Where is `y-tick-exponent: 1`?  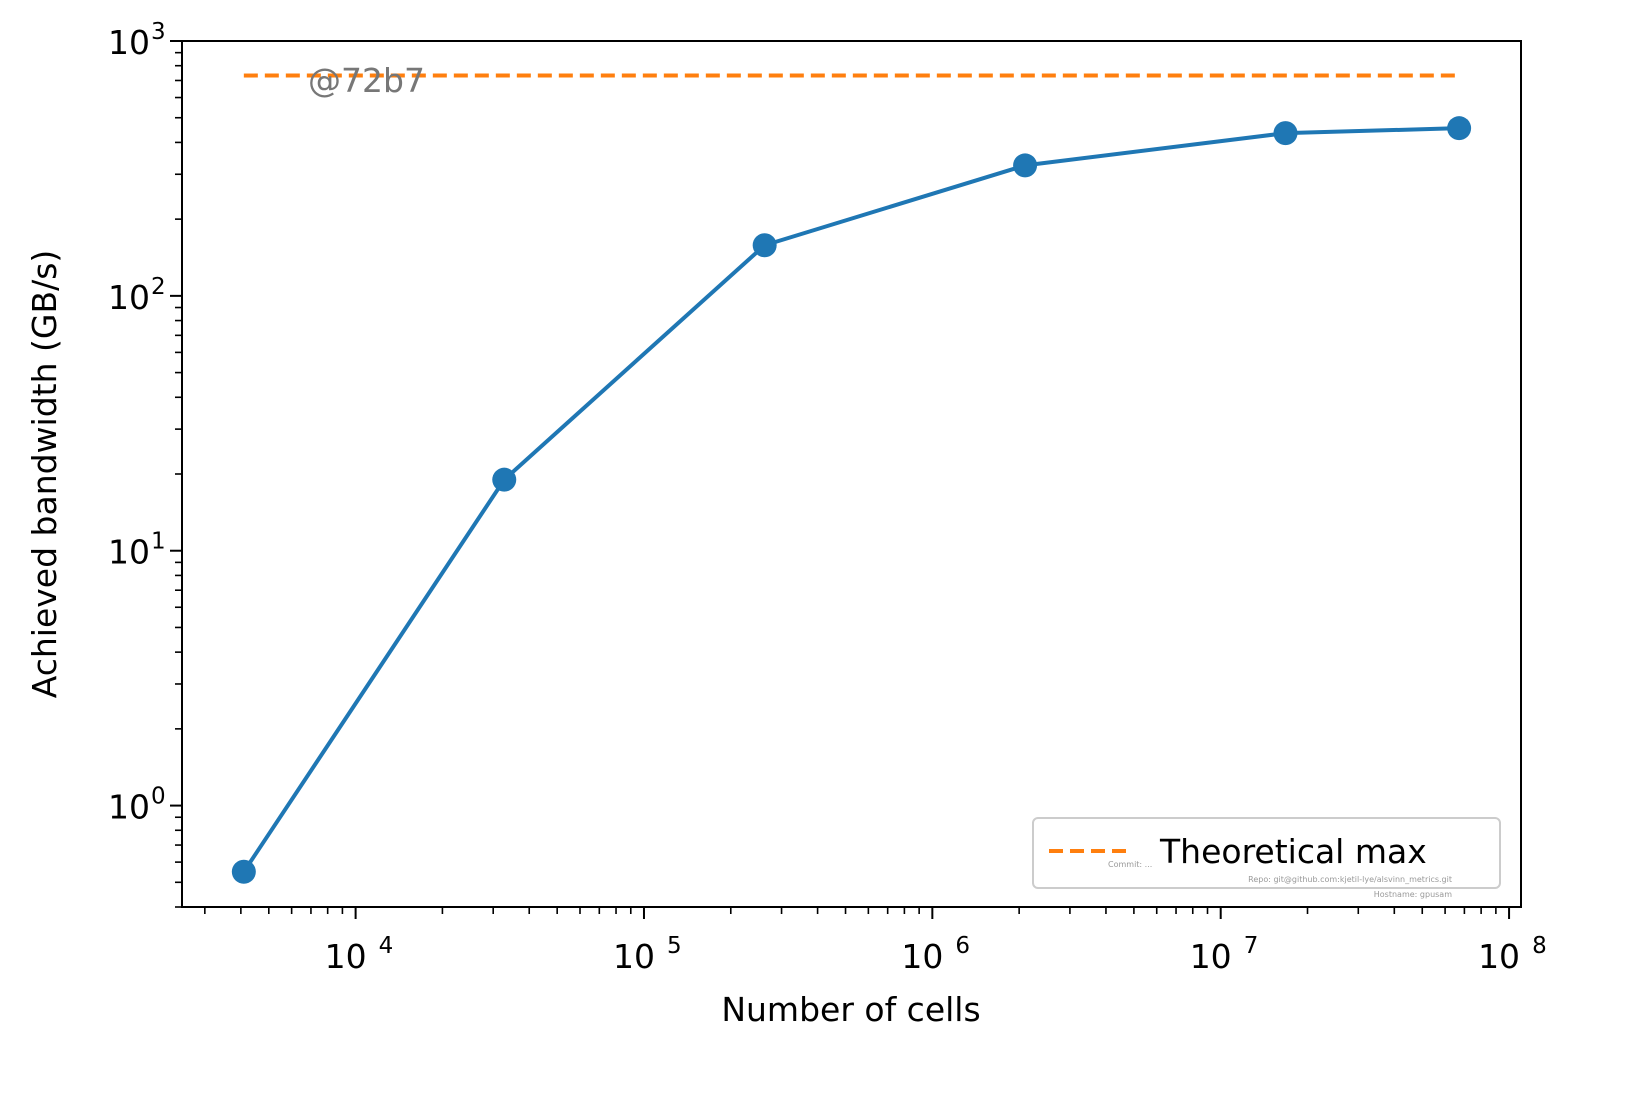
y-tick-exponent: 1 is located at coordinates (158, 542).